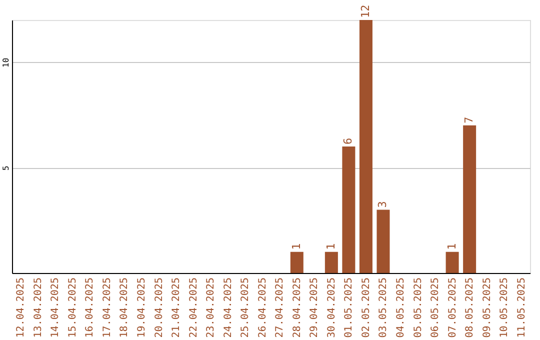 This screenshot has width=540, height=340. I want to click on x-tick-label: 06.05.2025, so click(436, 308).